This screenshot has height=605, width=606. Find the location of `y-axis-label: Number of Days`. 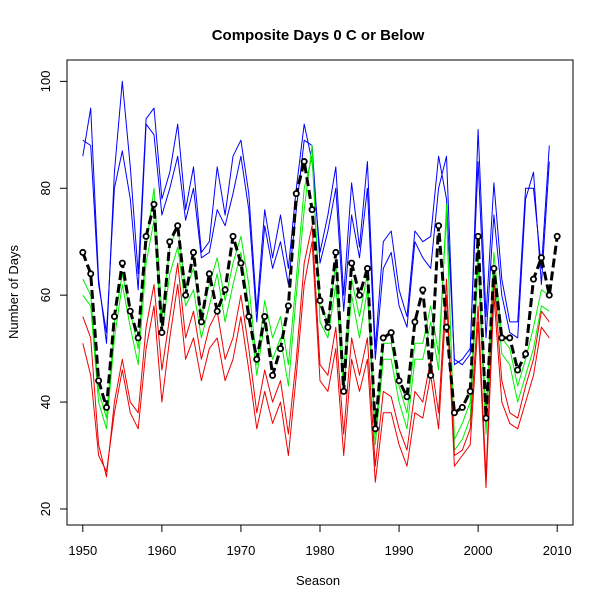

y-axis-label: Number of Days is located at coordinates (13, 292).